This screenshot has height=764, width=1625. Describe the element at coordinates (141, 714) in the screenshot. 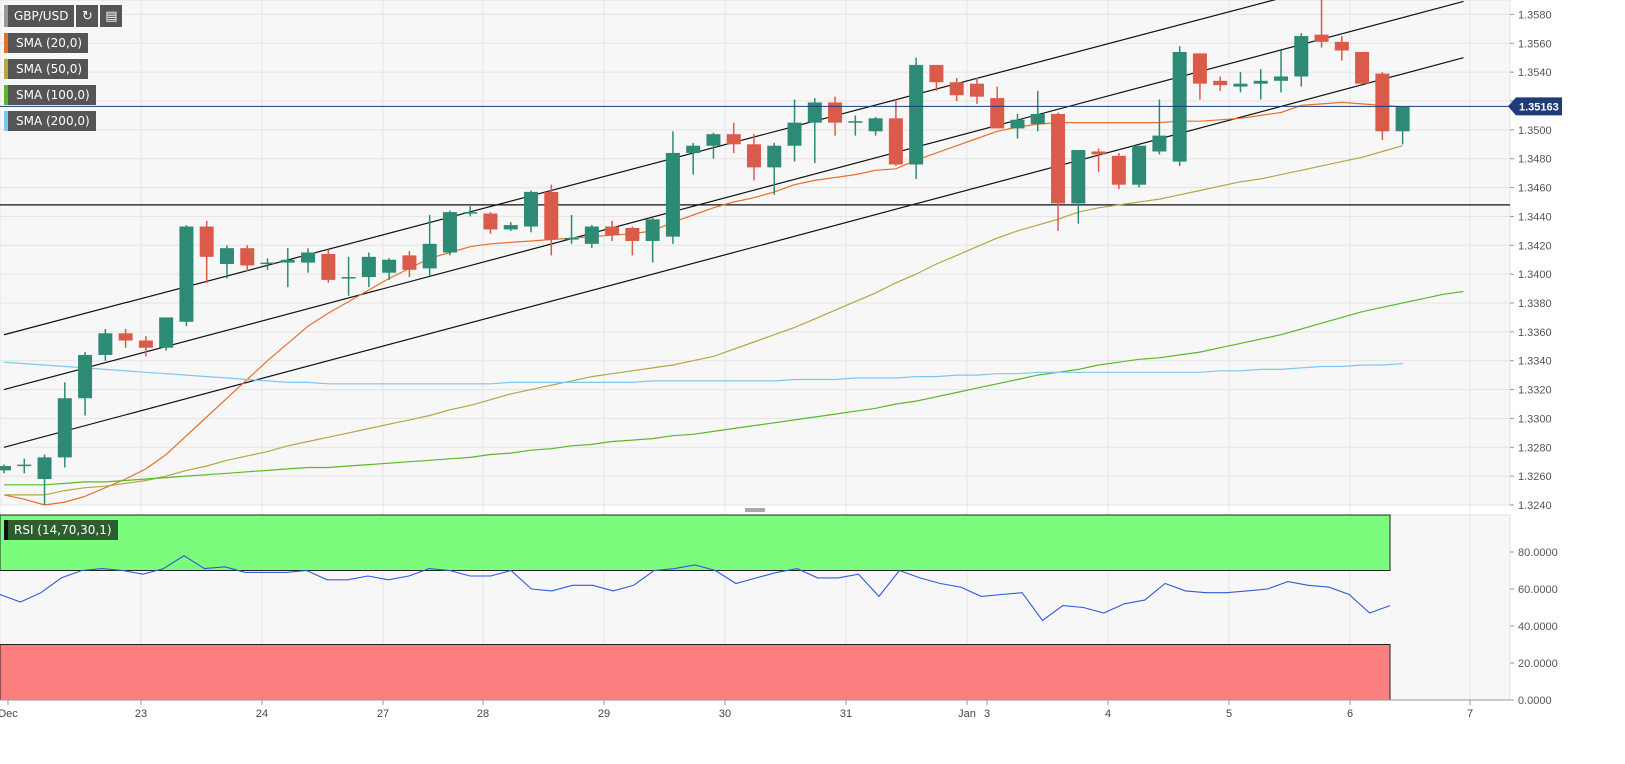

I see `time-tick-label: 23` at that location.